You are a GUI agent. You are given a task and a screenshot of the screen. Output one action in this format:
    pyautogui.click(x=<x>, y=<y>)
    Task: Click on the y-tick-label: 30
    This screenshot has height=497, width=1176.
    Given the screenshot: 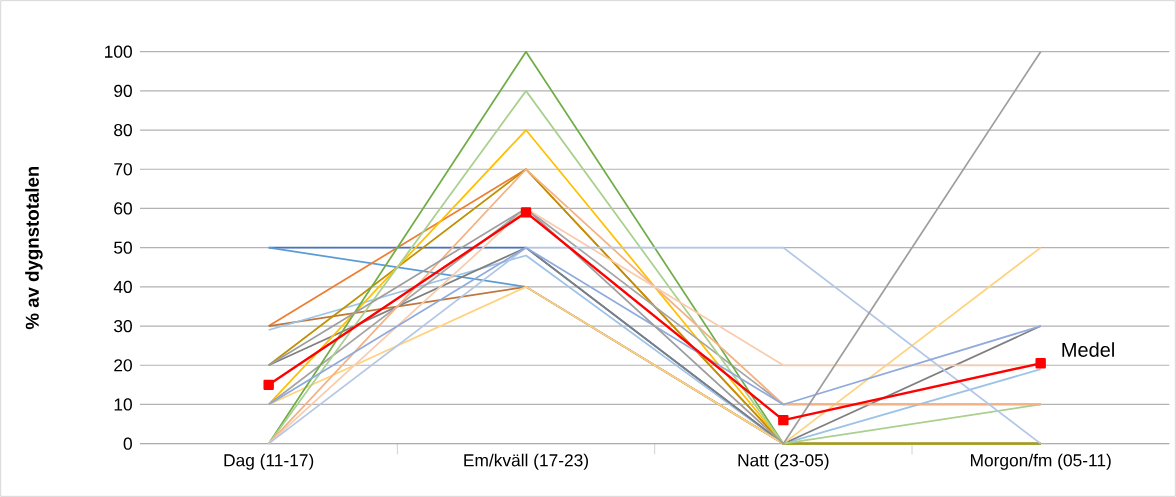 What is the action you would take?
    pyautogui.click(x=123, y=326)
    